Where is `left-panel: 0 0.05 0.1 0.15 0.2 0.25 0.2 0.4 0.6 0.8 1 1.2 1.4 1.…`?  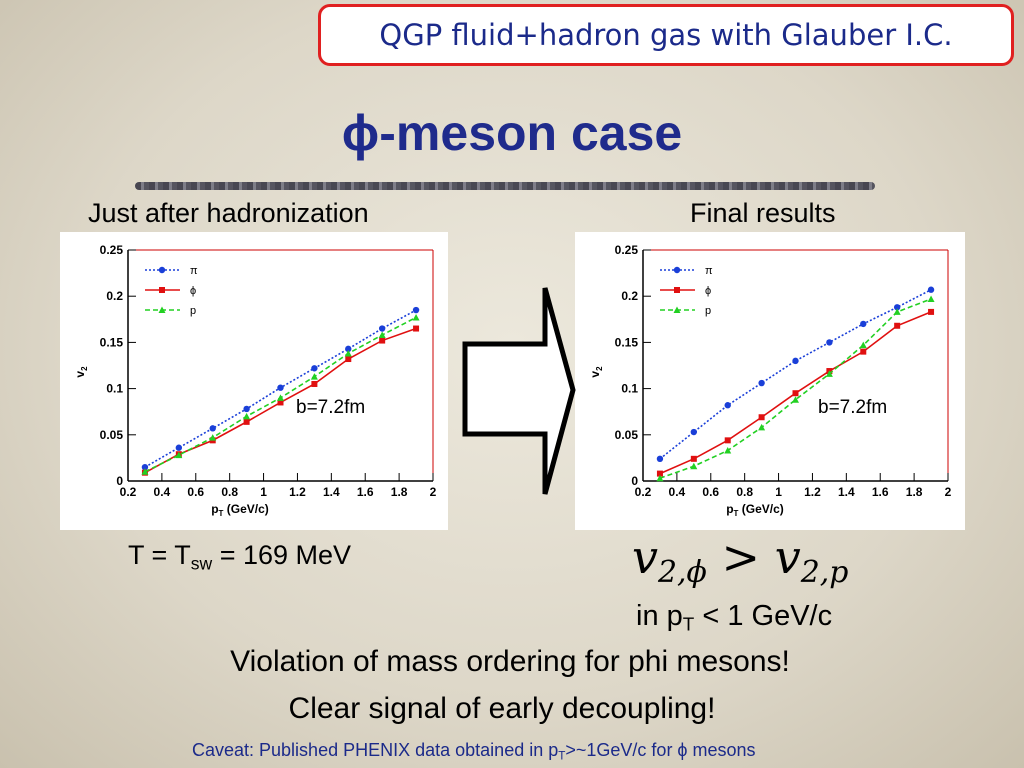
left-panel: 0 0.05 0.1 0.15 0.2 0.25 0.2 0.4 0.6 0.8 1 1.2 1.4 1.… is located at coordinates (254, 381).